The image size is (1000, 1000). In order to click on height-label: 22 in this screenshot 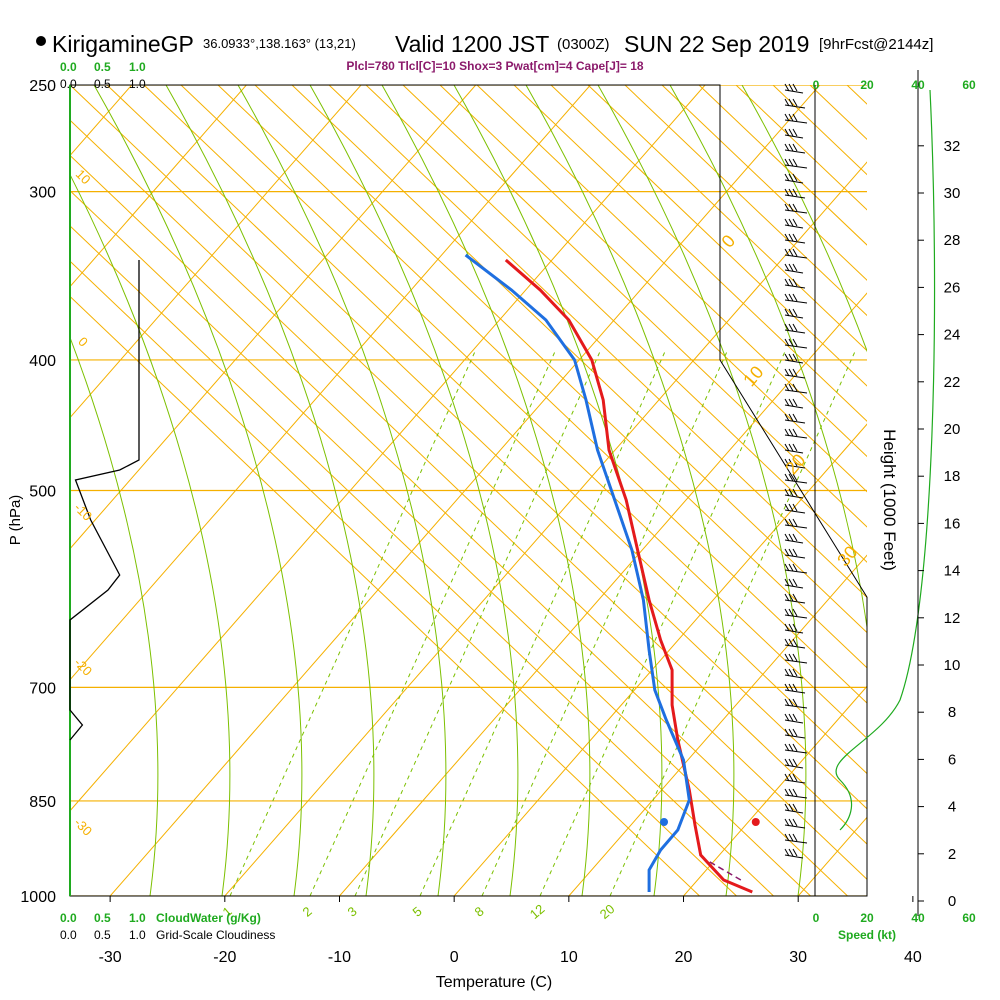, I will do `click(952, 382)`.